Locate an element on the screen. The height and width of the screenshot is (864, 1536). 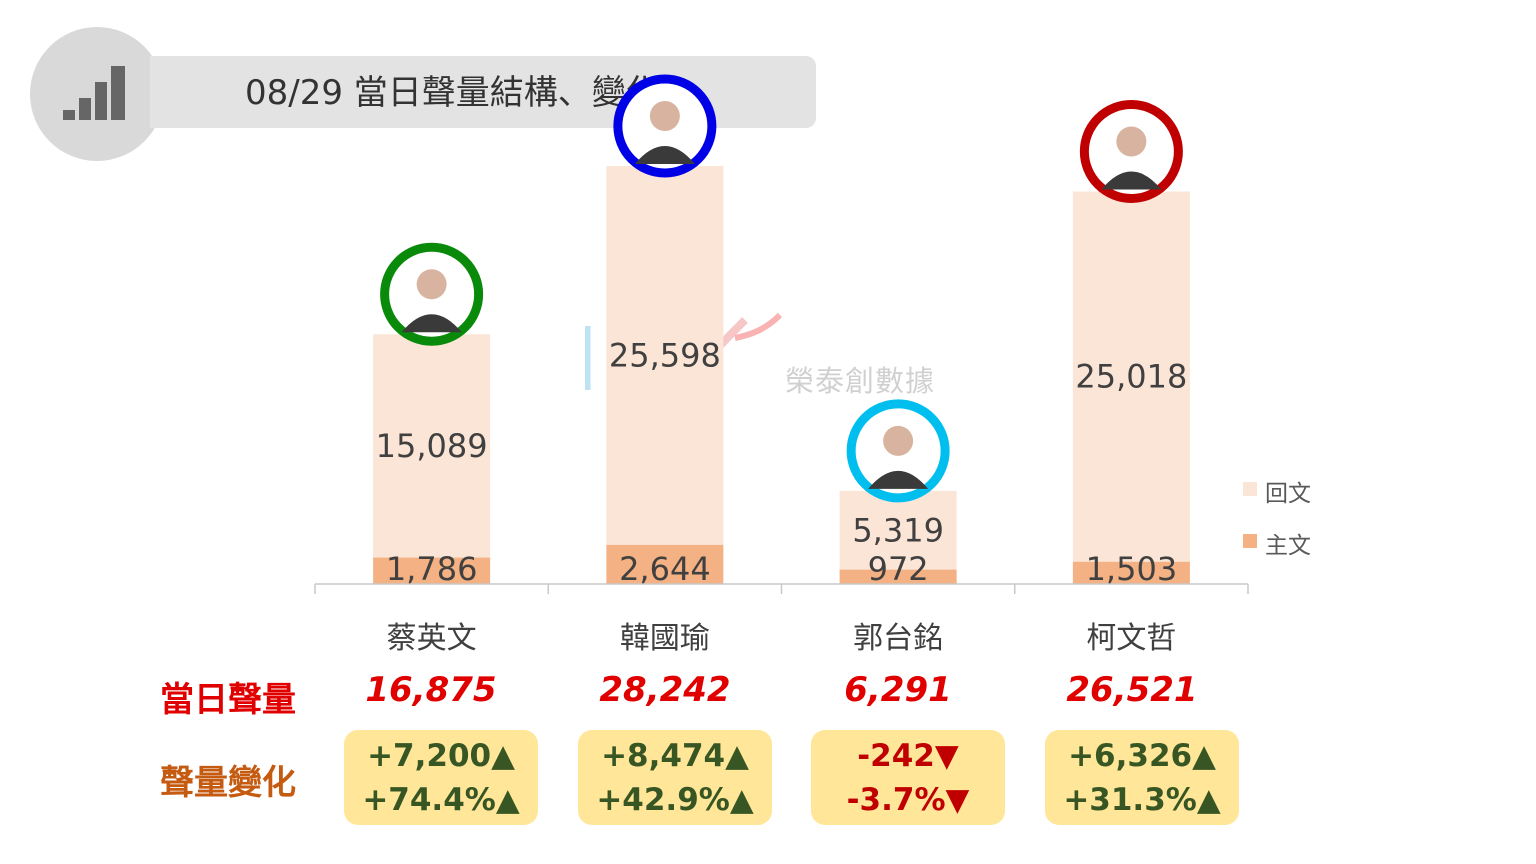
label-reply-kuo: 5,319 is located at coordinates (898, 530).